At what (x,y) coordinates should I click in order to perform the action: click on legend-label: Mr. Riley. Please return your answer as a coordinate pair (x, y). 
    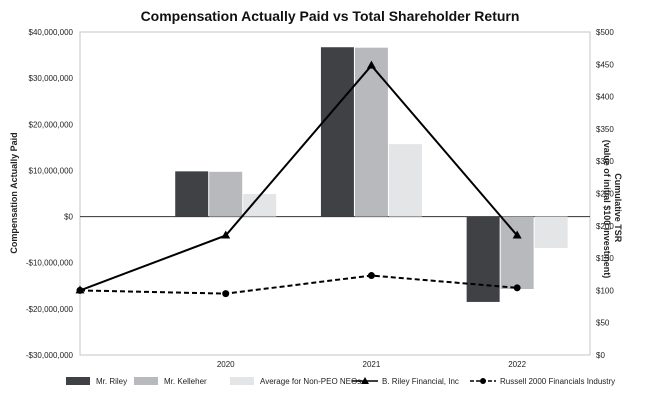
    Looking at the image, I should click on (111, 381).